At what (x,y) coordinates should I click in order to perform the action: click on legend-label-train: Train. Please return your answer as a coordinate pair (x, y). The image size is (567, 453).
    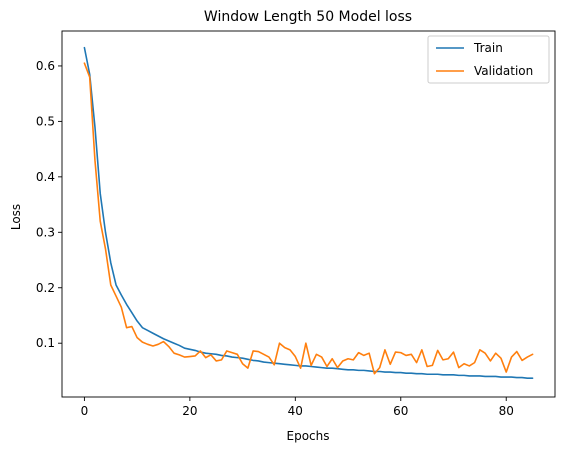
    Looking at the image, I should click on (488, 48).